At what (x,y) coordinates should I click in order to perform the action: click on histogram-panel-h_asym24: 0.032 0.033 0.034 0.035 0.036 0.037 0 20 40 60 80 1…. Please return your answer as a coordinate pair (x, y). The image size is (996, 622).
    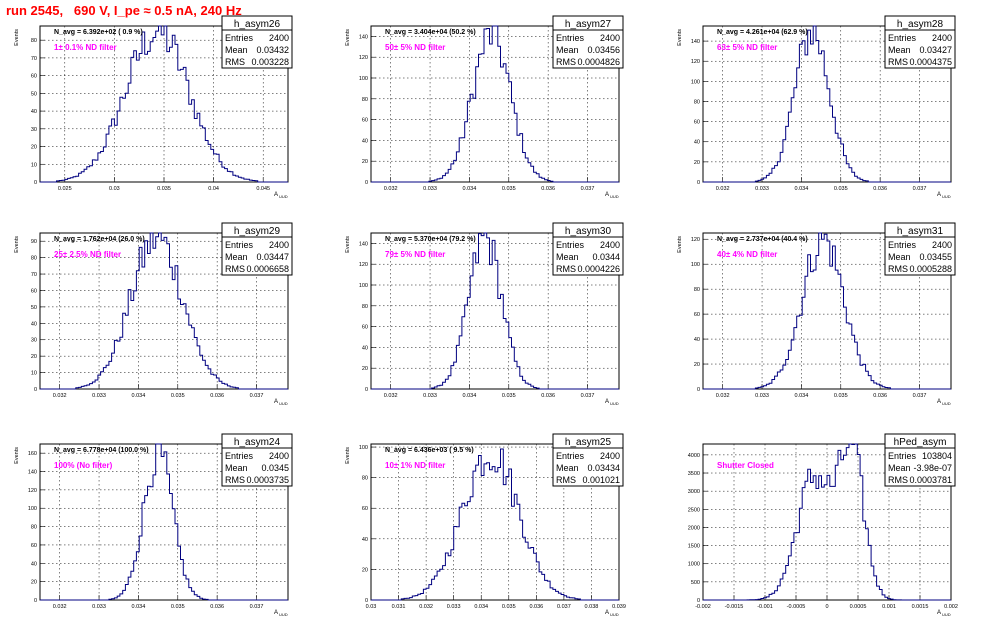
    Looking at the image, I should click on (153, 525).